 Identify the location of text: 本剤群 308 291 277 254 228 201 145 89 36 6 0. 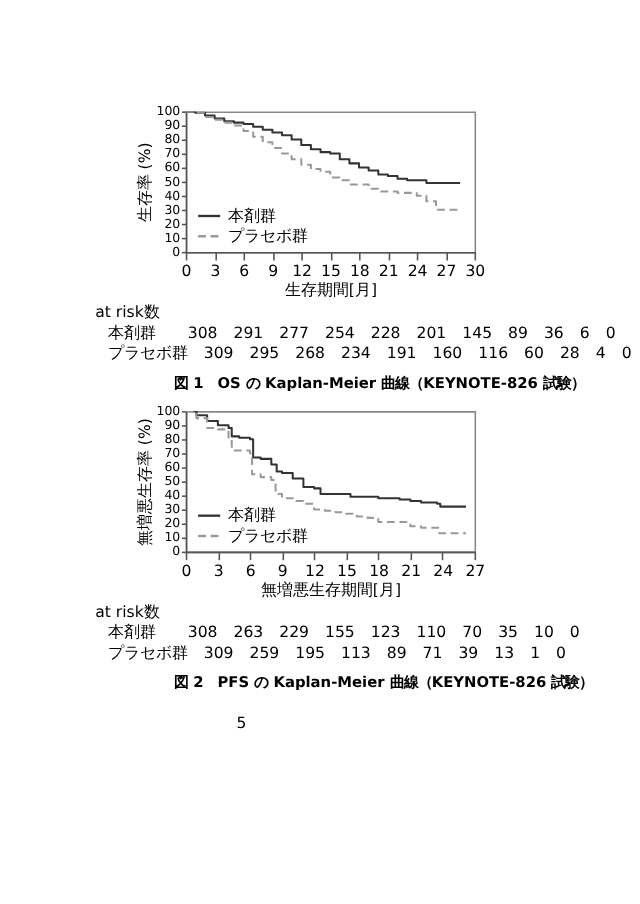
(361, 332).